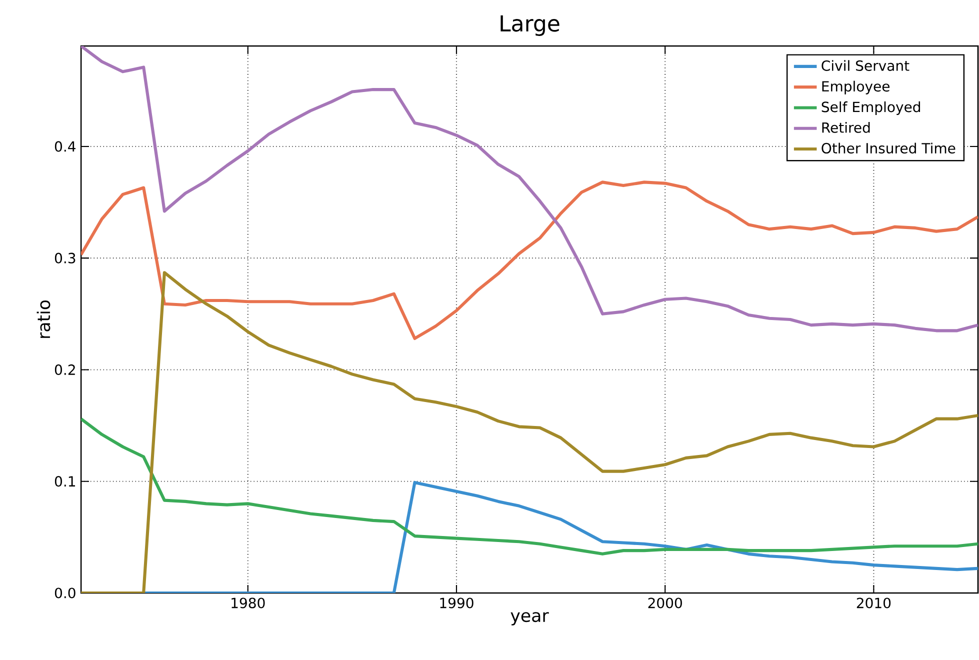 The width and height of the screenshot is (979, 660). What do you see at coordinates (665, 603) in the screenshot?
I see `x-tick-label: 2000` at bounding box center [665, 603].